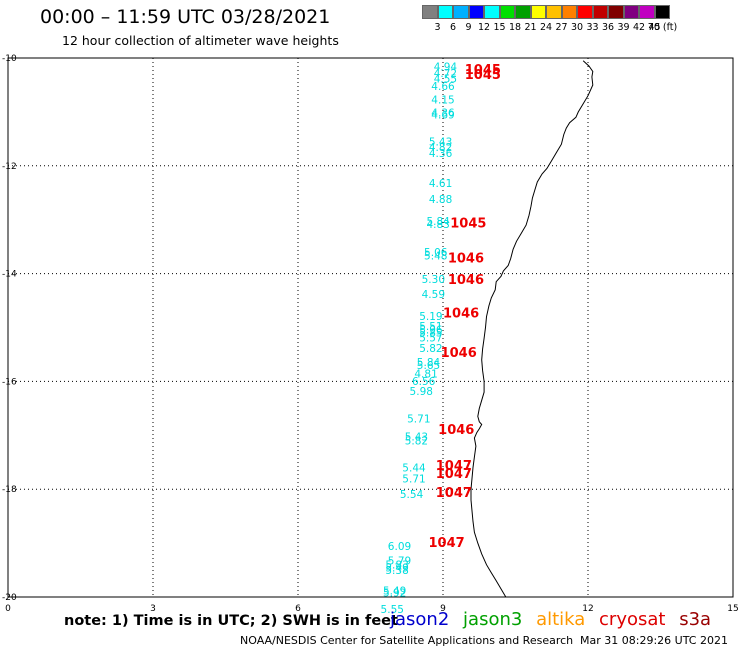 The width and height of the screenshot is (740, 650). Describe the element at coordinates (499, 27) in the screenshot. I see `color-scale-label: 15` at that location.